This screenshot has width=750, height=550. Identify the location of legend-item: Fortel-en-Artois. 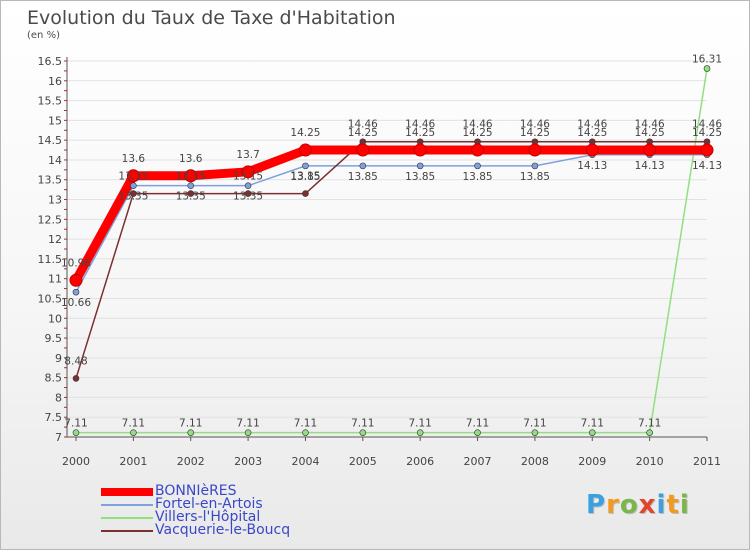
(231, 504).